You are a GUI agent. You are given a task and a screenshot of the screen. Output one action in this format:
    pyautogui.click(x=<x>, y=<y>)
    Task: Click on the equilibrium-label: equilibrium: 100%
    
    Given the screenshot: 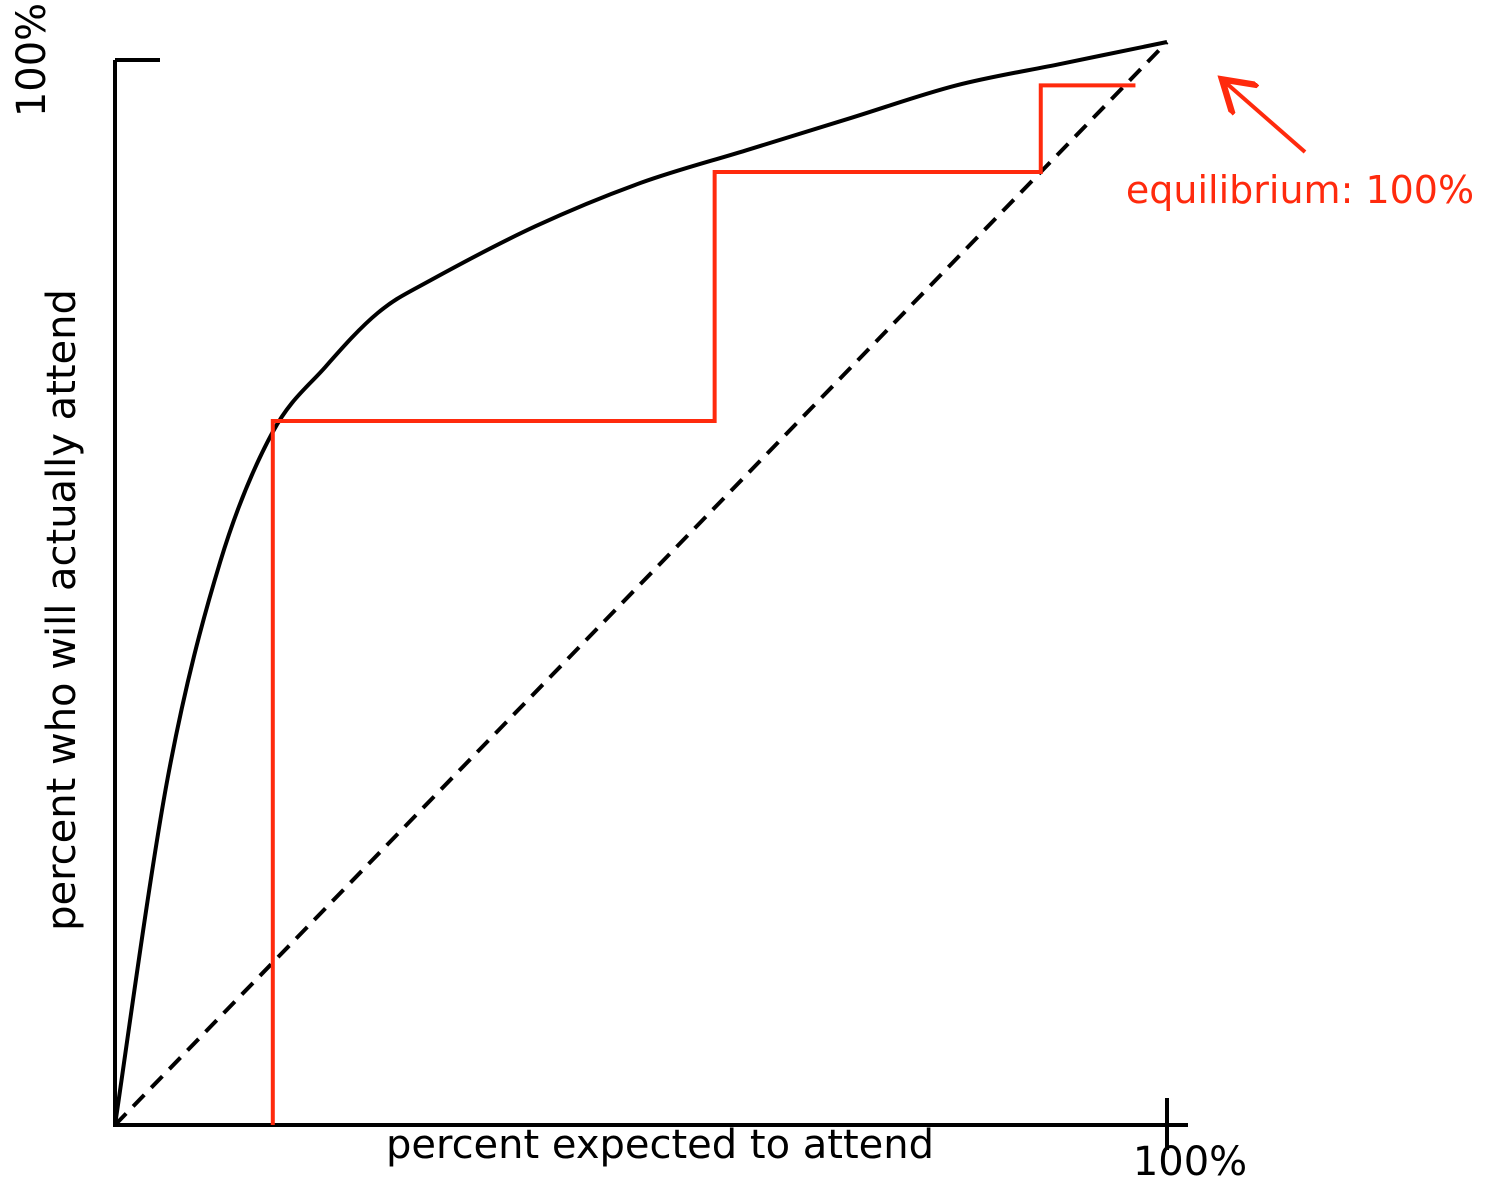 What is the action you would take?
    pyautogui.click(x=1300, y=190)
    